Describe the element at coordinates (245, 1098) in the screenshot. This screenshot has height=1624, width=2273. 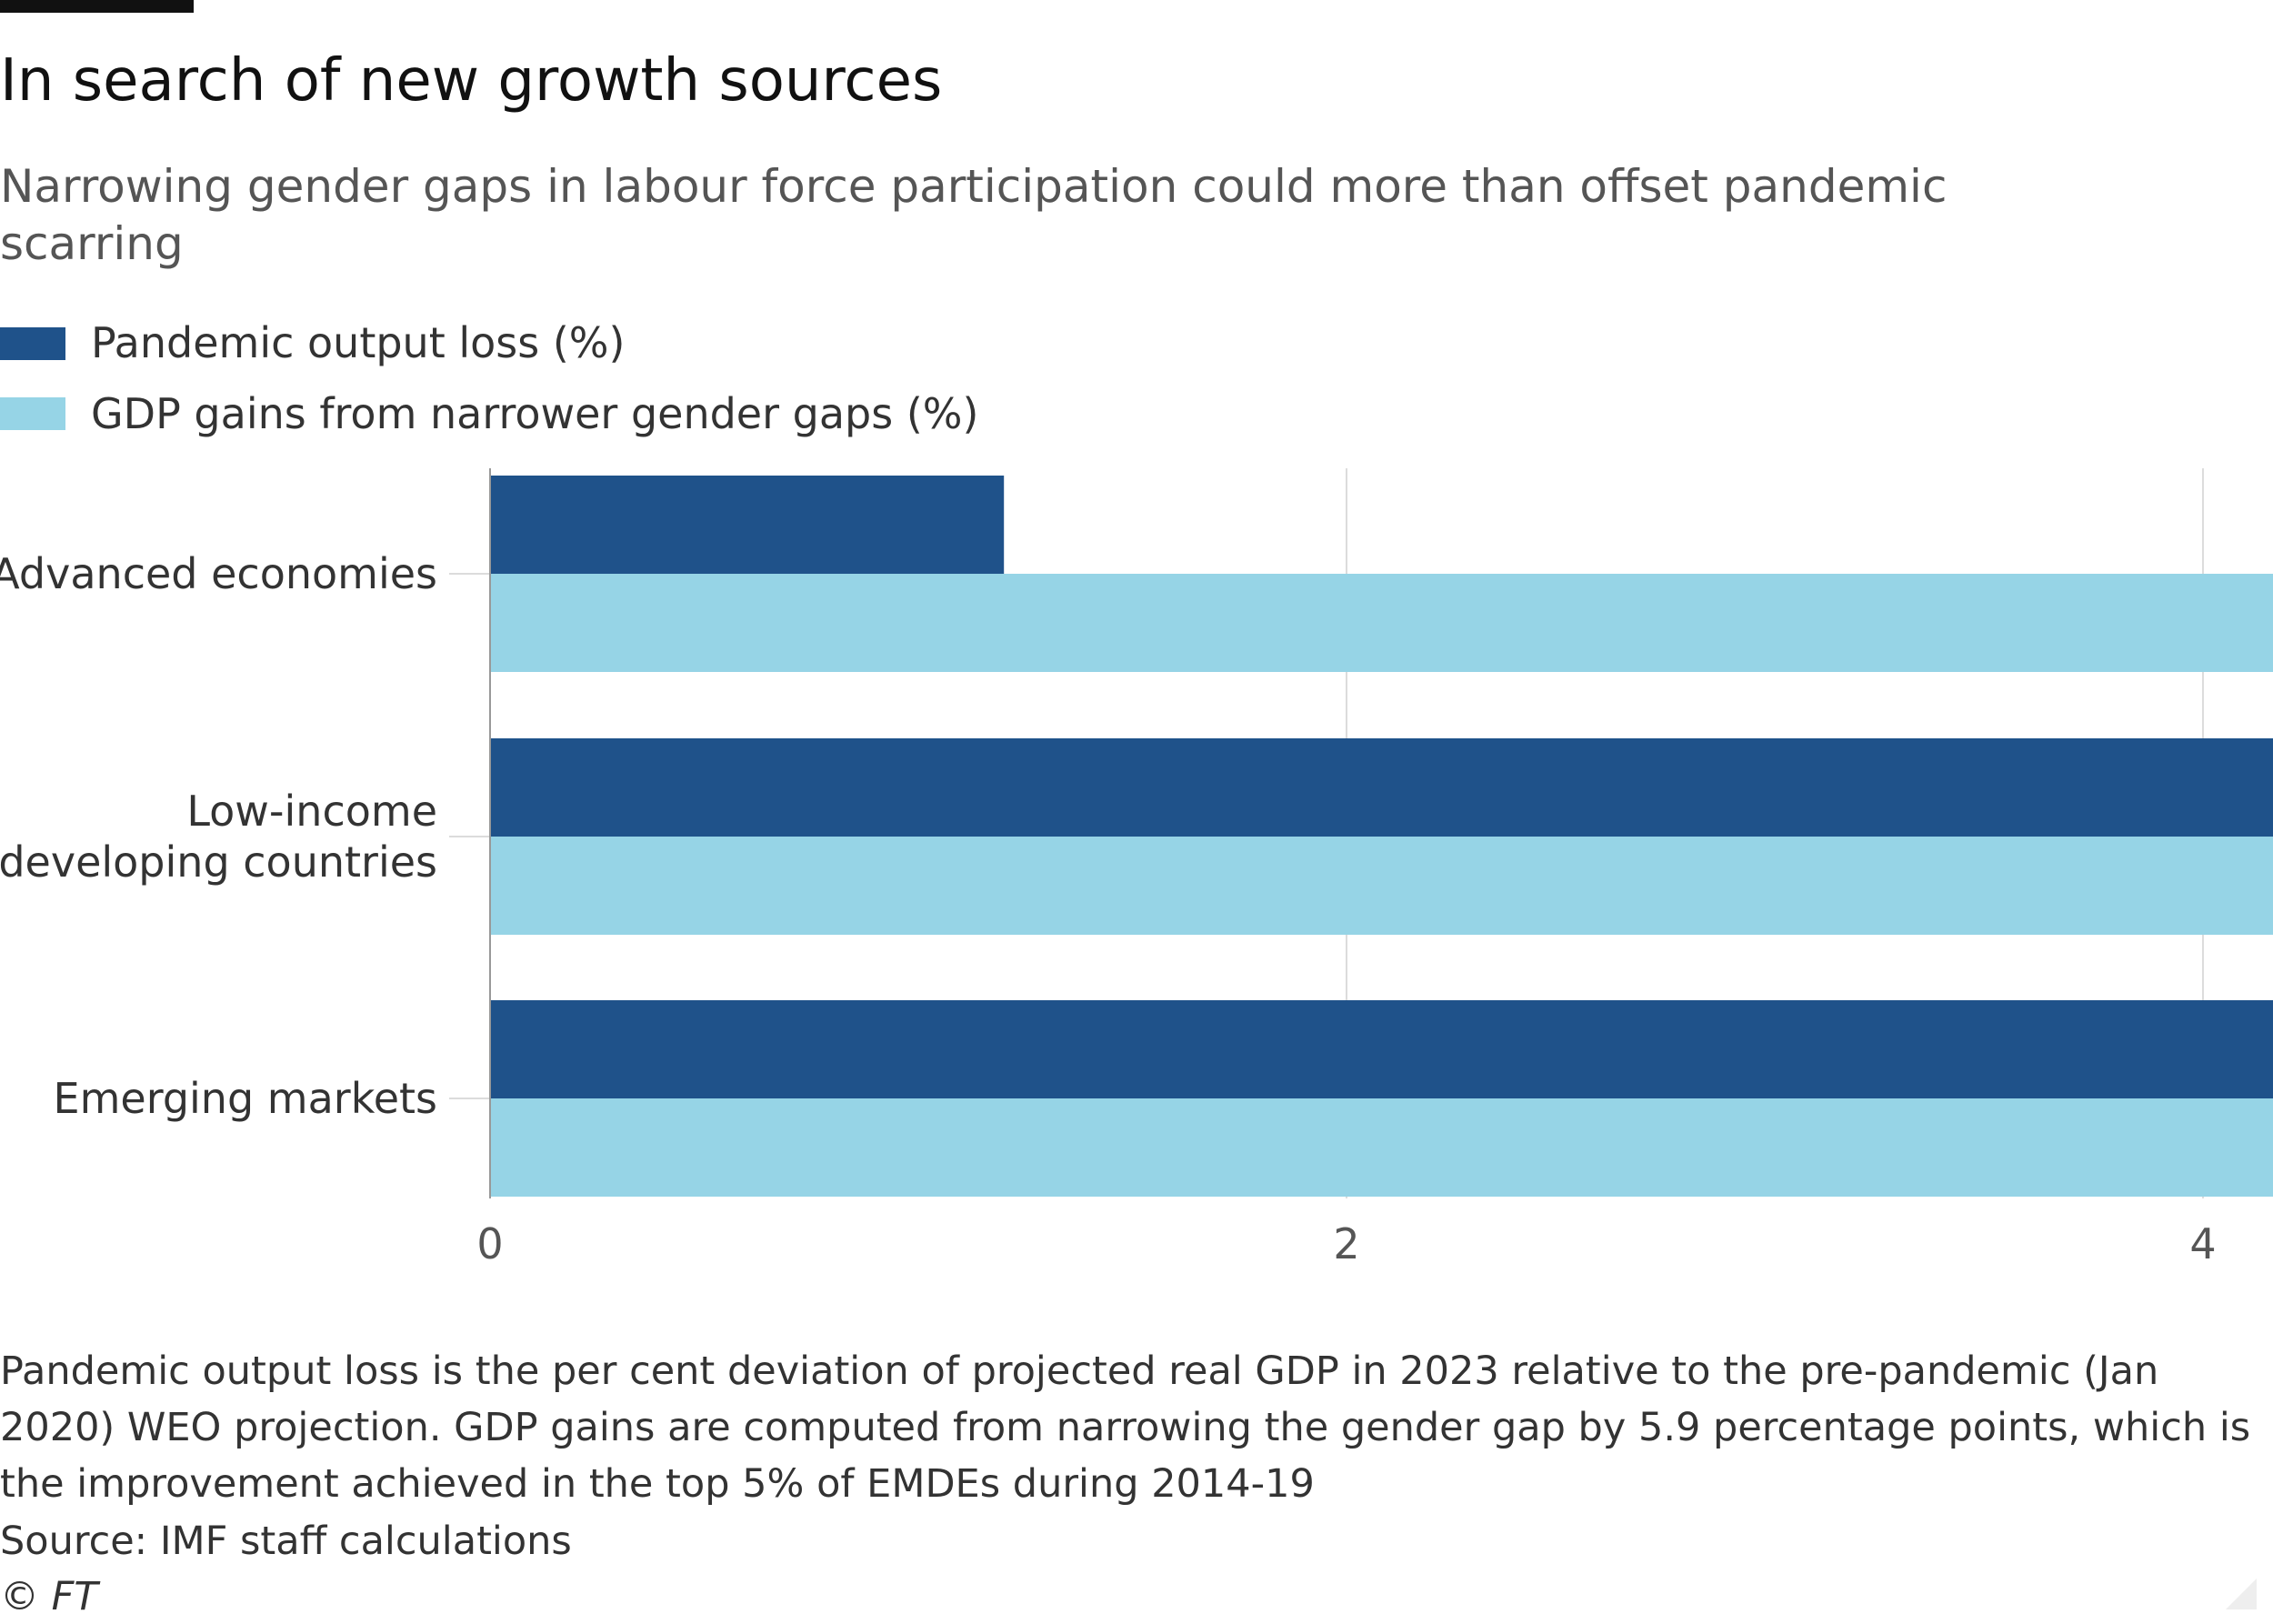
I see `category-label-2: Emerging markets` at that location.